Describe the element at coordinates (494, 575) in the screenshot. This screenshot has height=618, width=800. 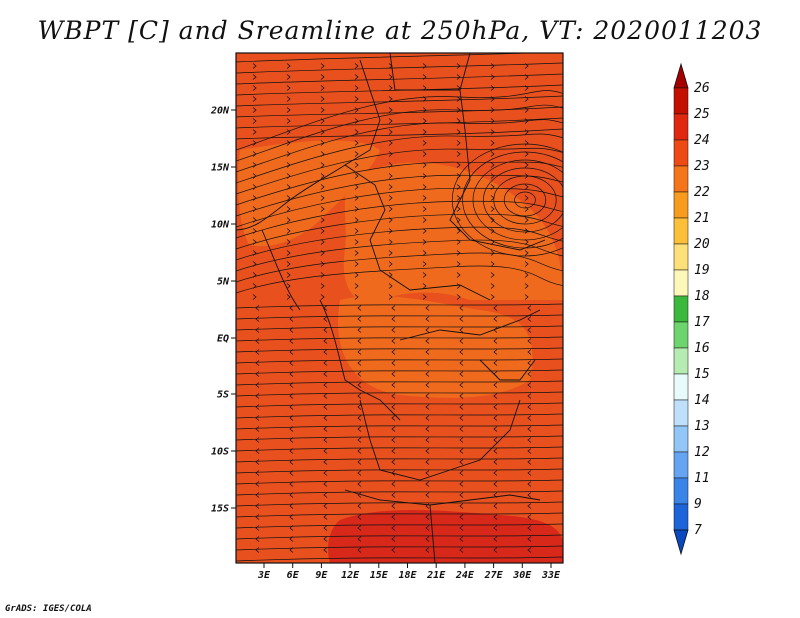
I see `lon-tick-label: 27E` at that location.